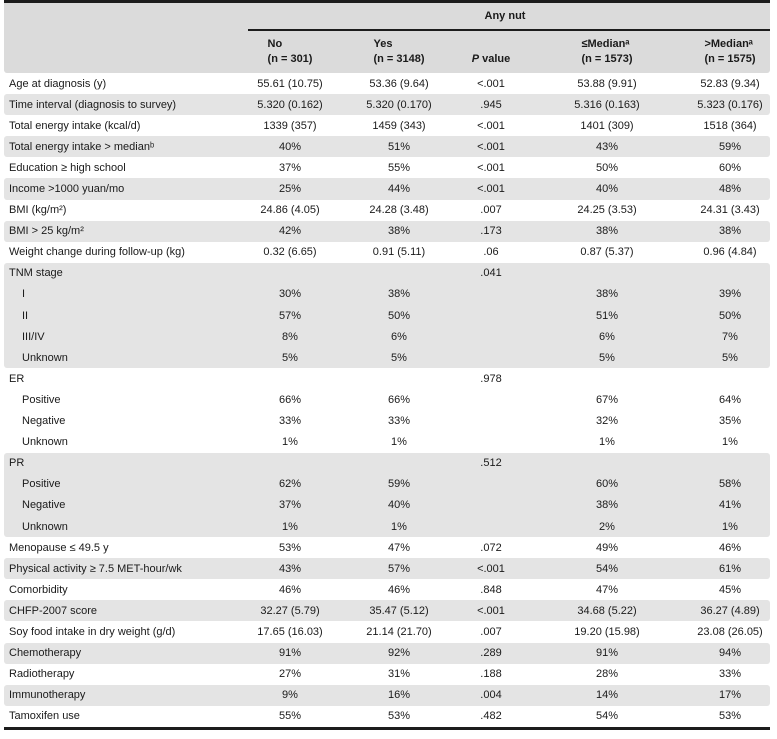 The width and height of the screenshot is (777, 739). I want to click on cell-yes: 92%, so click(399, 653).